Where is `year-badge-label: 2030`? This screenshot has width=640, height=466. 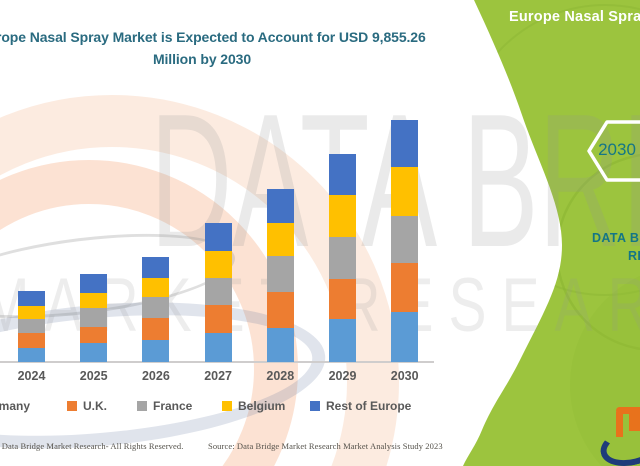
year-badge-label: 2030 is located at coordinates (617, 149).